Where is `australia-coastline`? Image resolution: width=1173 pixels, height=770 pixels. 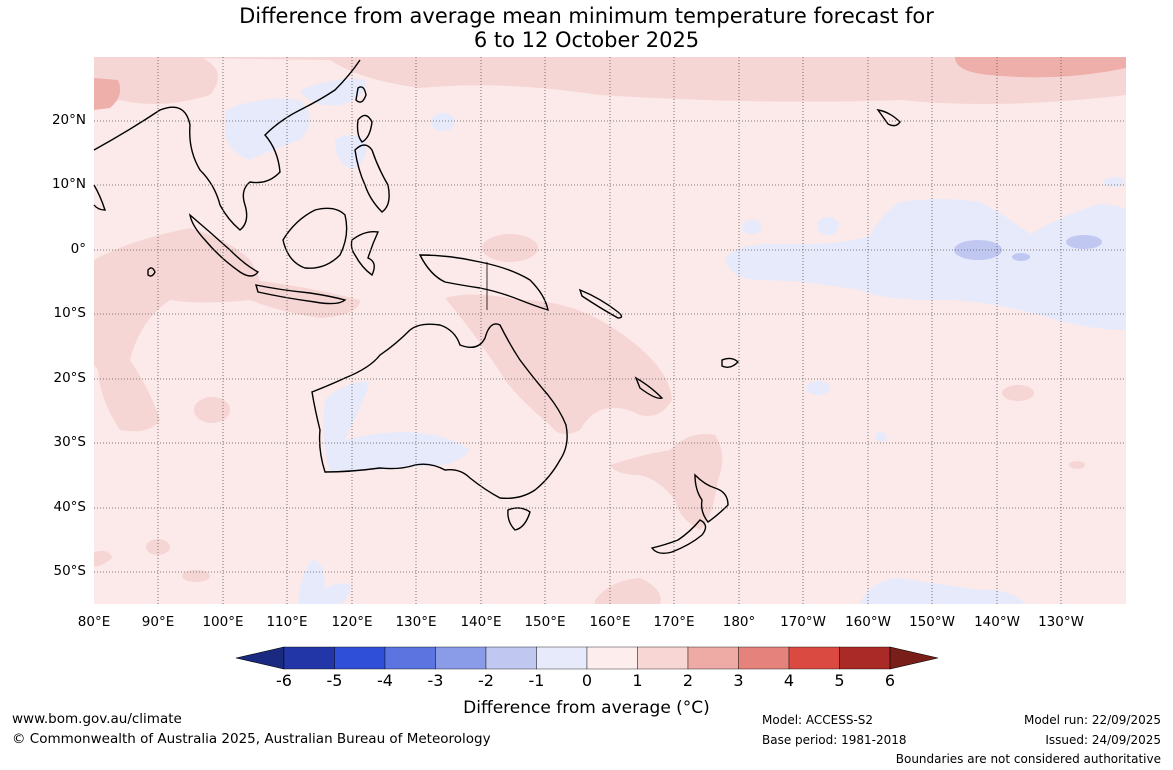 australia-coastline is located at coordinates (439, 411).